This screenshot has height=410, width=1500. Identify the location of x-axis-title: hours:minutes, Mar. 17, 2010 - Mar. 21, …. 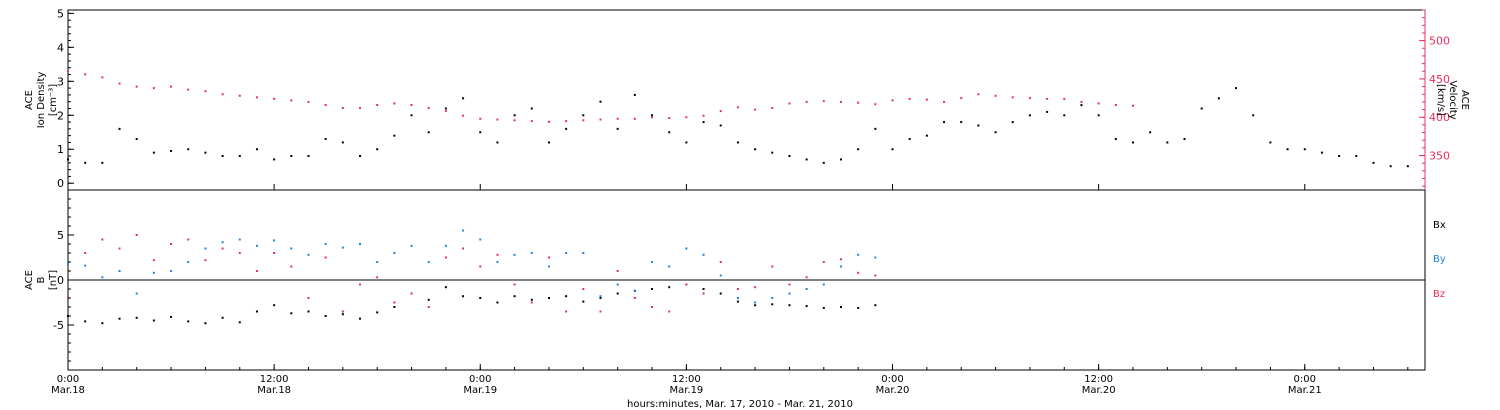
(740, 404).